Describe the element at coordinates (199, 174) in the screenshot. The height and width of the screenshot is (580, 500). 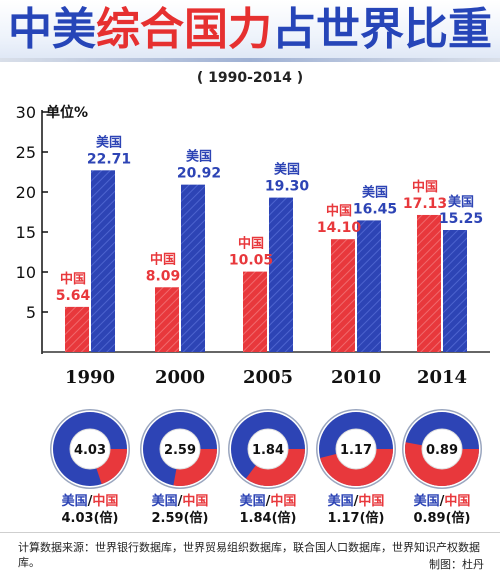
I see `usa-value-label: 20.92` at that location.